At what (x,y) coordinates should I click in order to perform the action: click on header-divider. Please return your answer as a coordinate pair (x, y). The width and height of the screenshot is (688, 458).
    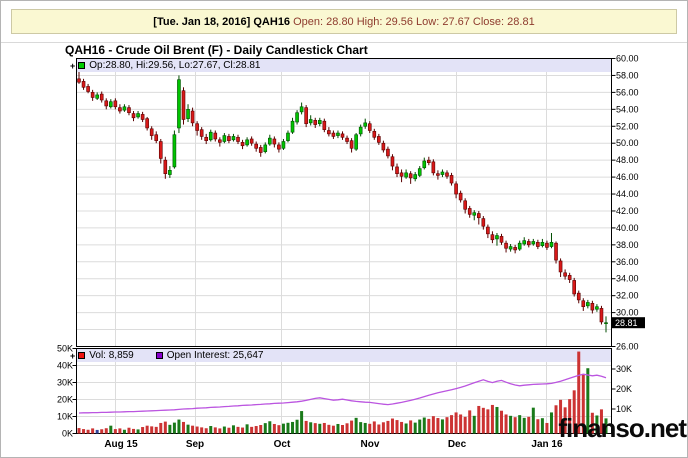
    Looking at the image, I should click on (344, 42).